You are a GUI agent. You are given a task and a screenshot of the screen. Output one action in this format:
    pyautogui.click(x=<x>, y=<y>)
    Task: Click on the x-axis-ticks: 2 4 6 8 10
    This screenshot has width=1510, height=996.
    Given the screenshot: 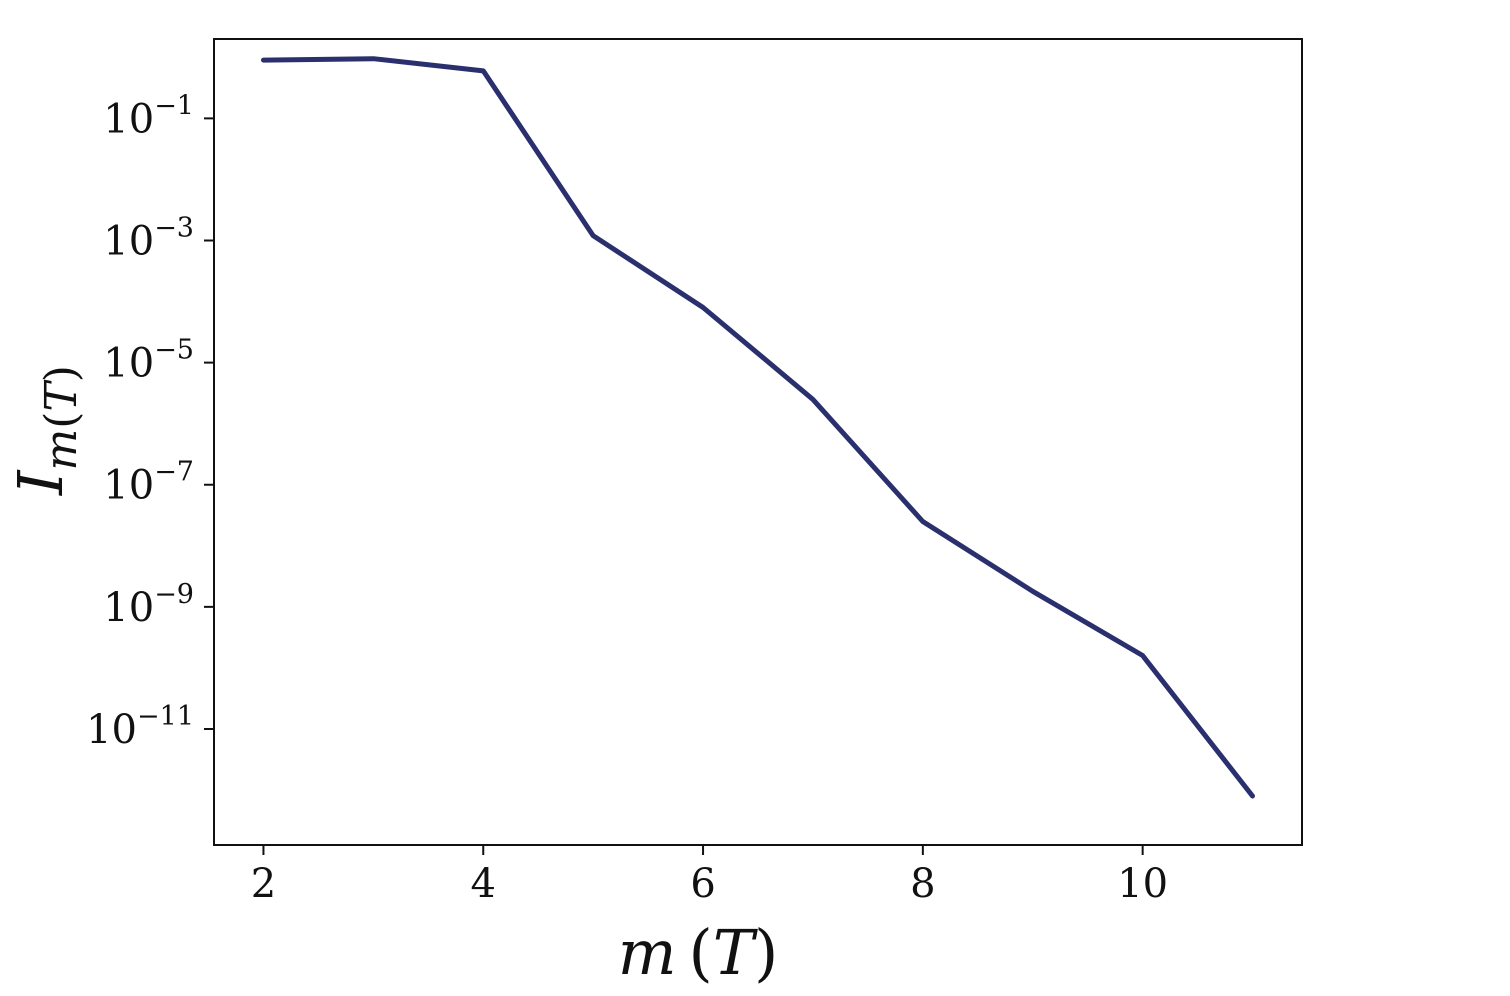 What is the action you would take?
    pyautogui.click(x=709, y=876)
    